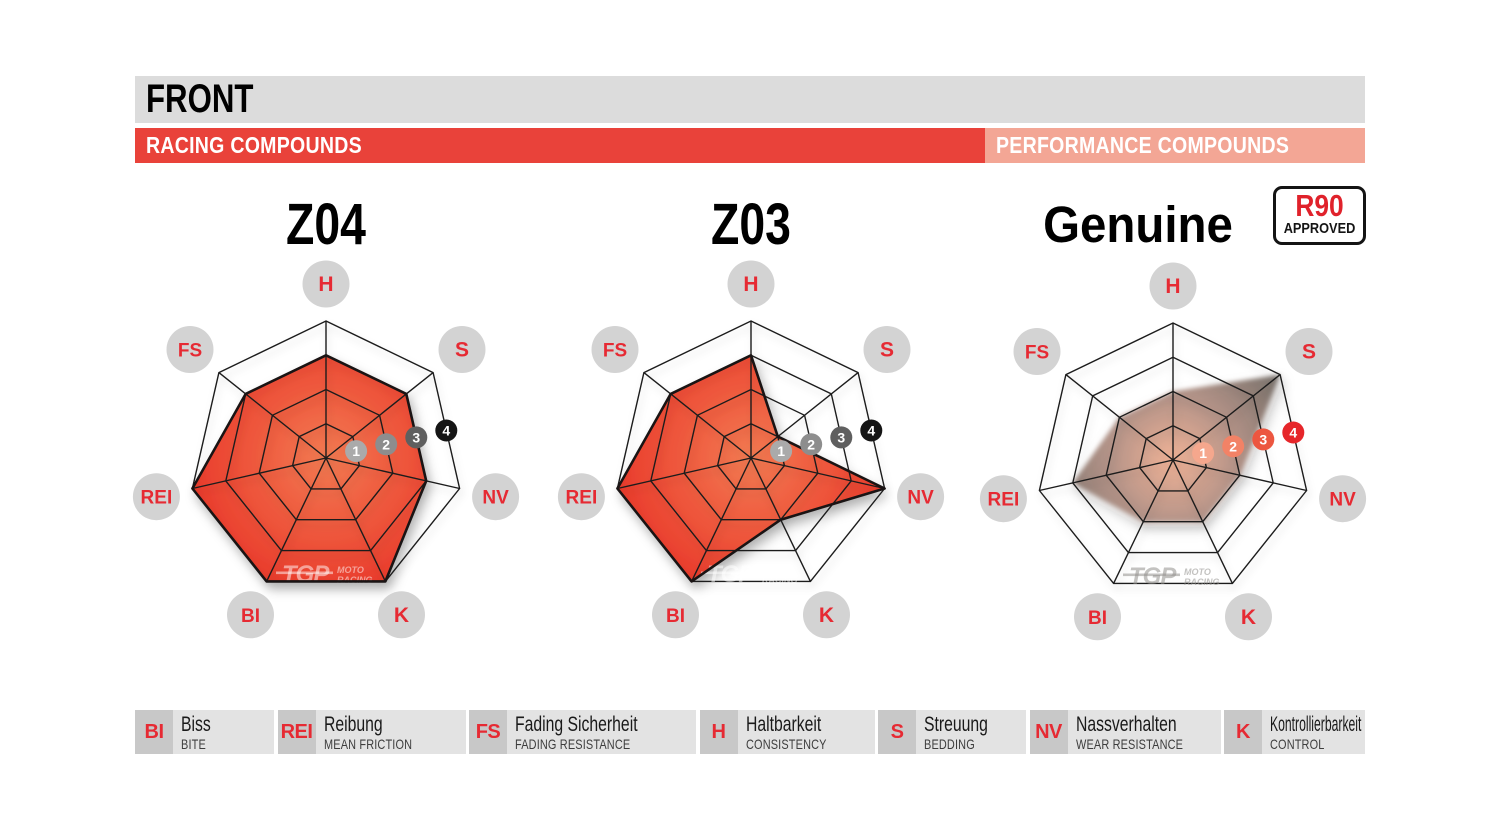  Describe the element at coordinates (196, 724) in the screenshot. I see `legend-name-de: Biss` at that location.